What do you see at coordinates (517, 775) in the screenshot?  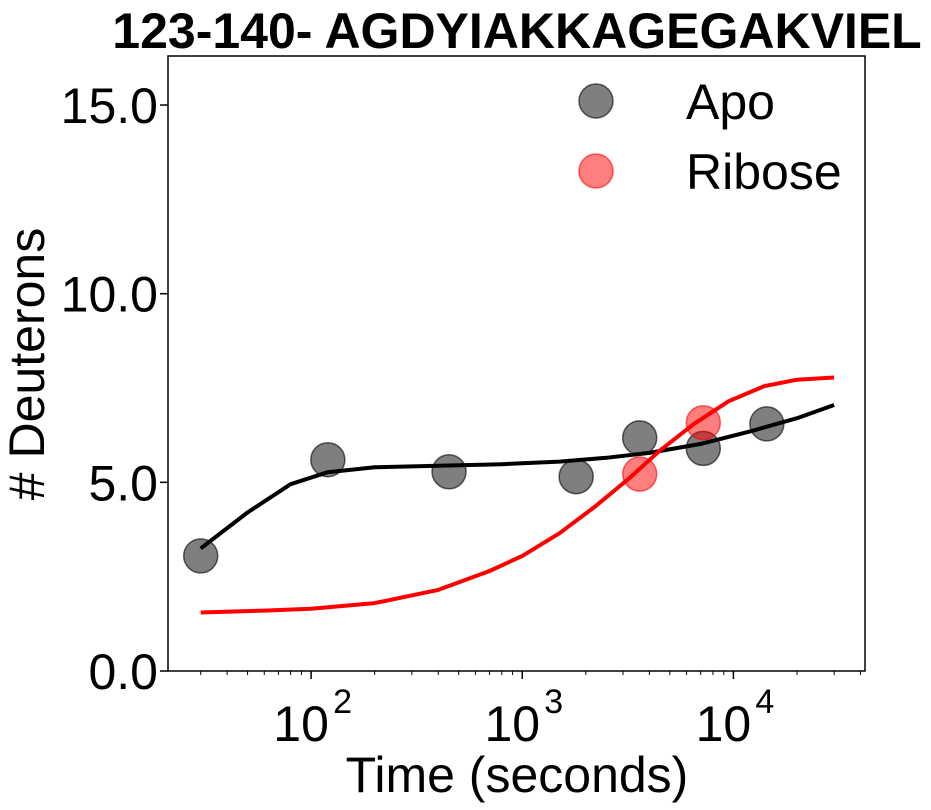 I see `x-axis-label: Time (seconds)` at bounding box center [517, 775].